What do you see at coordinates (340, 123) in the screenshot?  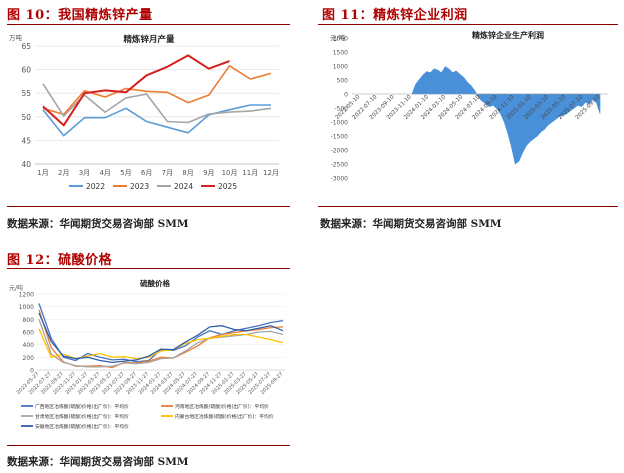 I see `chart2-y-tick: -1000` at bounding box center [340, 123].